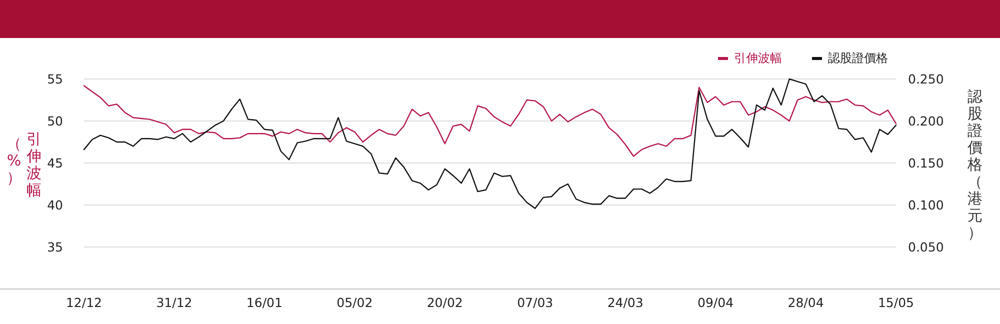 This screenshot has width=1000, height=324. I want to click on legend-label: 認股證價格, so click(858, 58).